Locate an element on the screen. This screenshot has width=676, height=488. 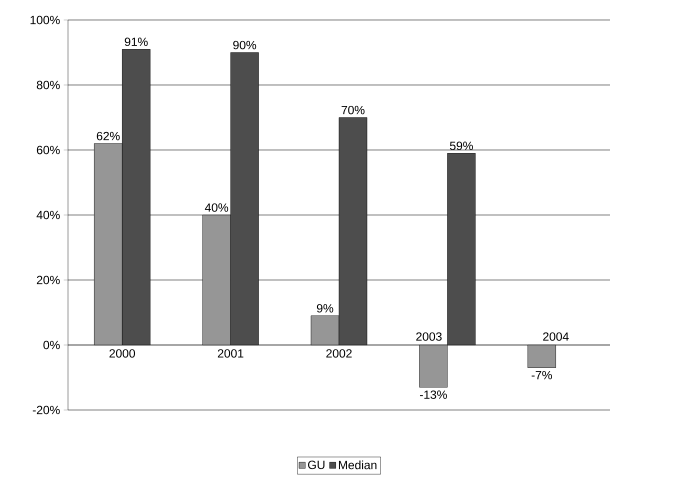
y-tick-label: 100% is located at coordinates (45, 20).